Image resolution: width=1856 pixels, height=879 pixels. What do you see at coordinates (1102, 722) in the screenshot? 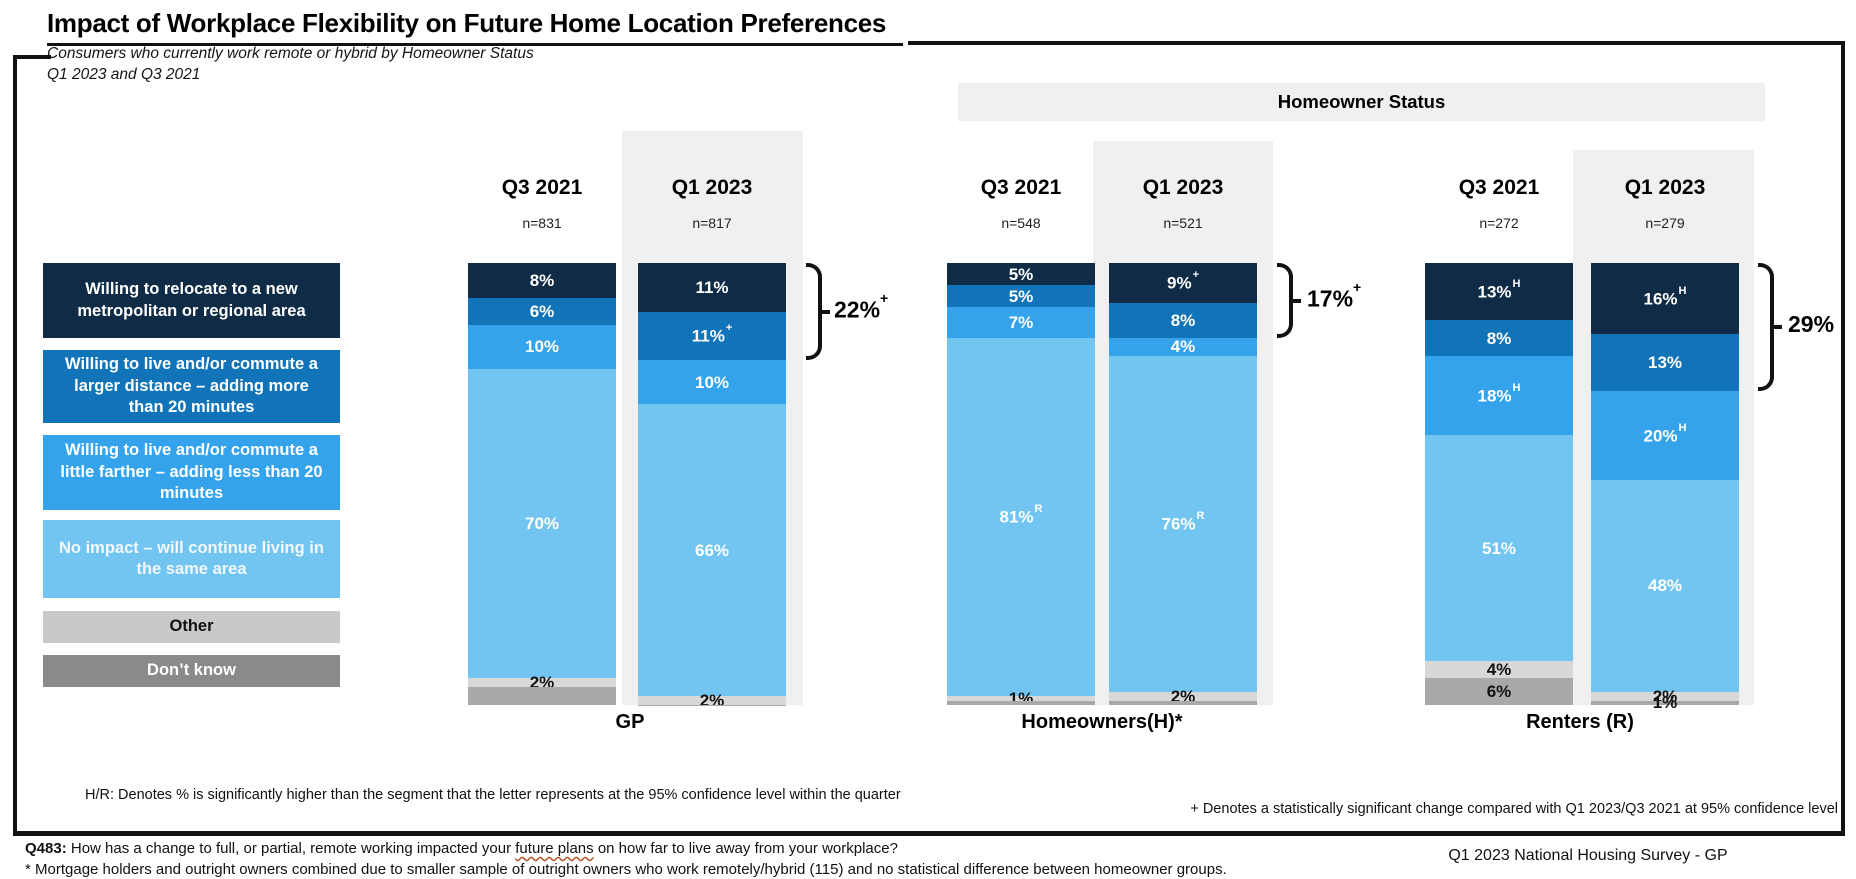
I see `group-label: Homeowners(H)*` at bounding box center [1102, 722].